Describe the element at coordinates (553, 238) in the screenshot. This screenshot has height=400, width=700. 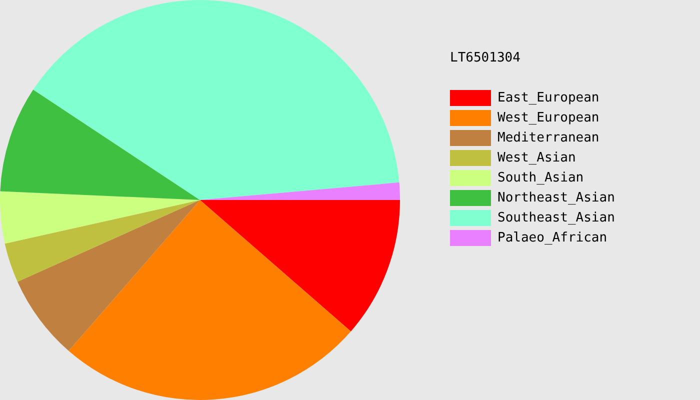
I see `legend-label: Palaeo_African` at that location.